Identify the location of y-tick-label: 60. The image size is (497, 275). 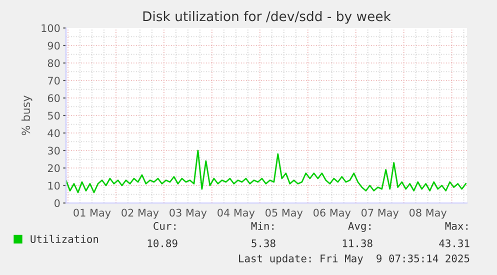
(54, 98).